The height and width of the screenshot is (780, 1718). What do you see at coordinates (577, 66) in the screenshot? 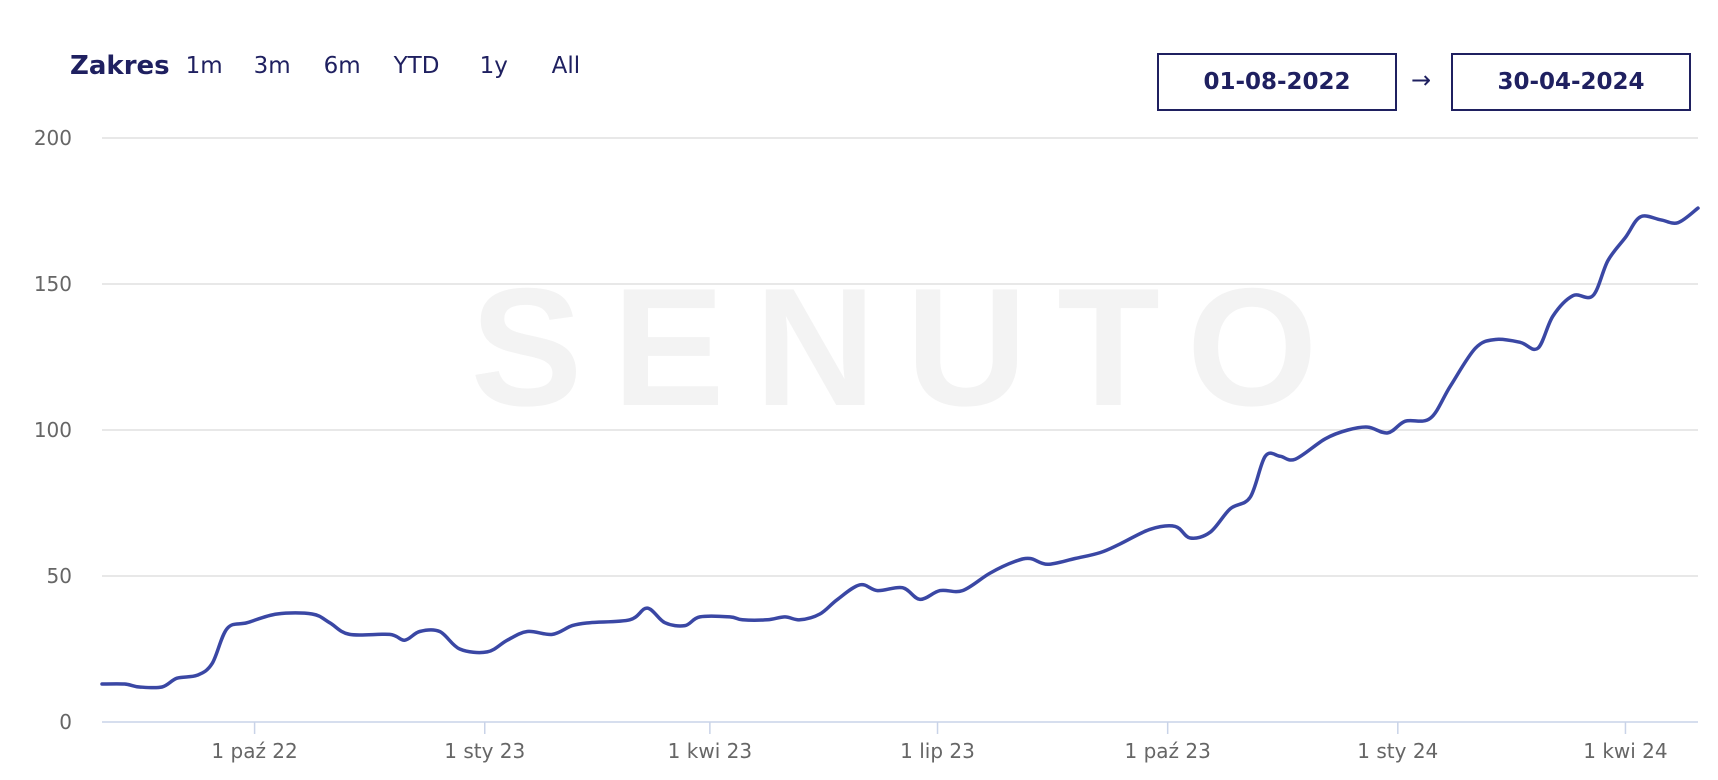
I see `range-button-all: All` at bounding box center [577, 66].